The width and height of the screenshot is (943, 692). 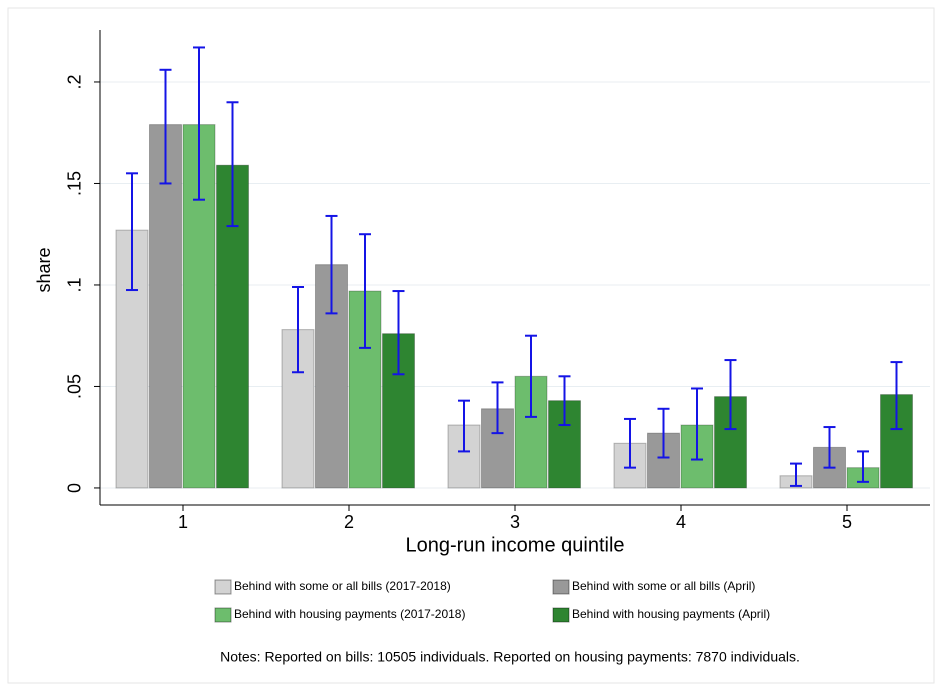 I want to click on y-tick-label: .15, so click(x=75, y=183).